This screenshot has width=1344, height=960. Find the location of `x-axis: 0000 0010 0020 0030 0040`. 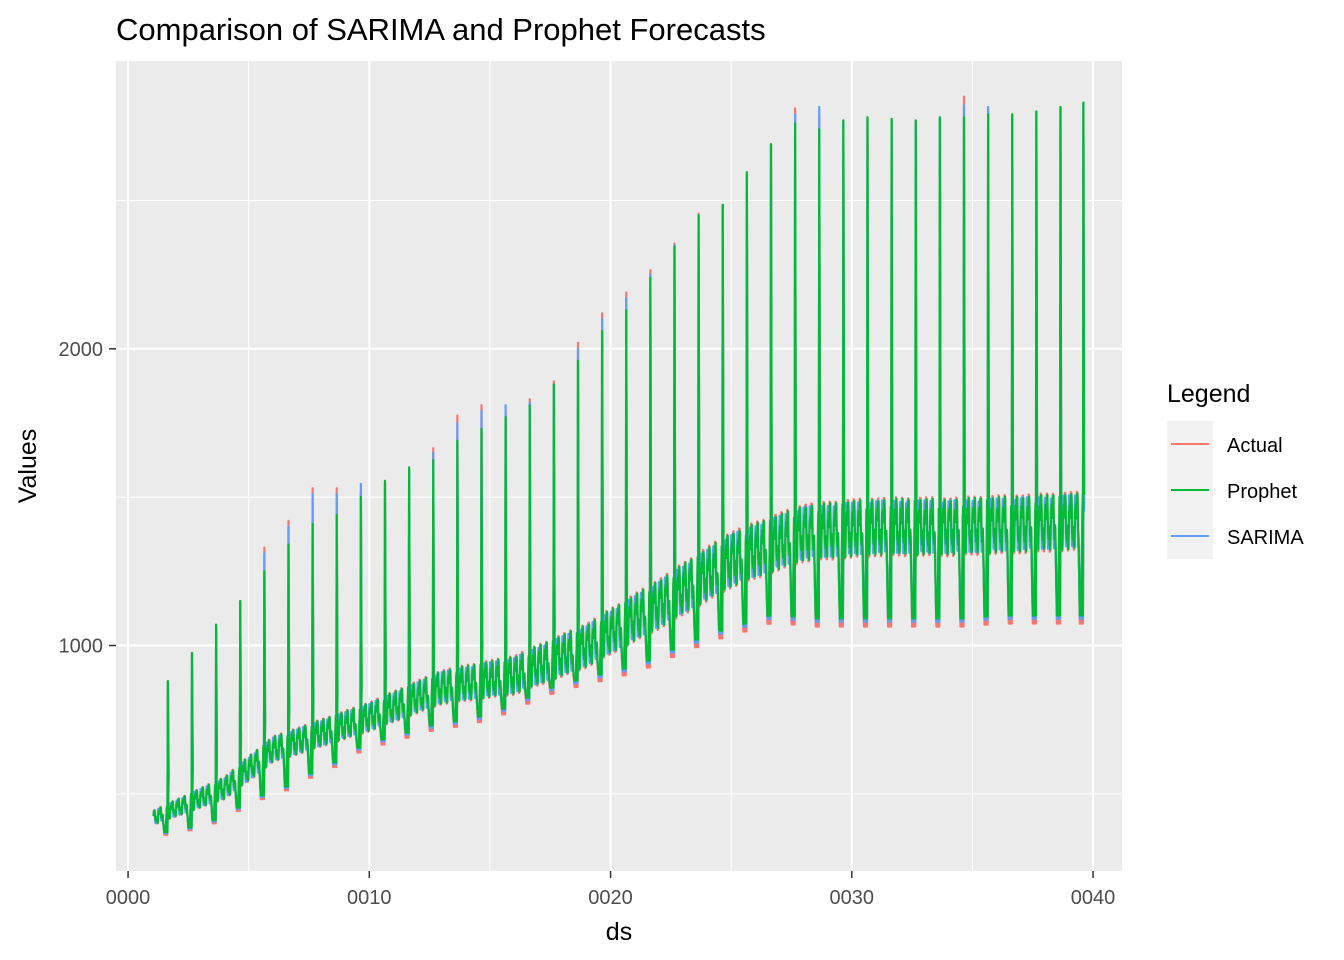

x-axis: 0000 0010 0020 0030 0040 is located at coordinates (610, 890).